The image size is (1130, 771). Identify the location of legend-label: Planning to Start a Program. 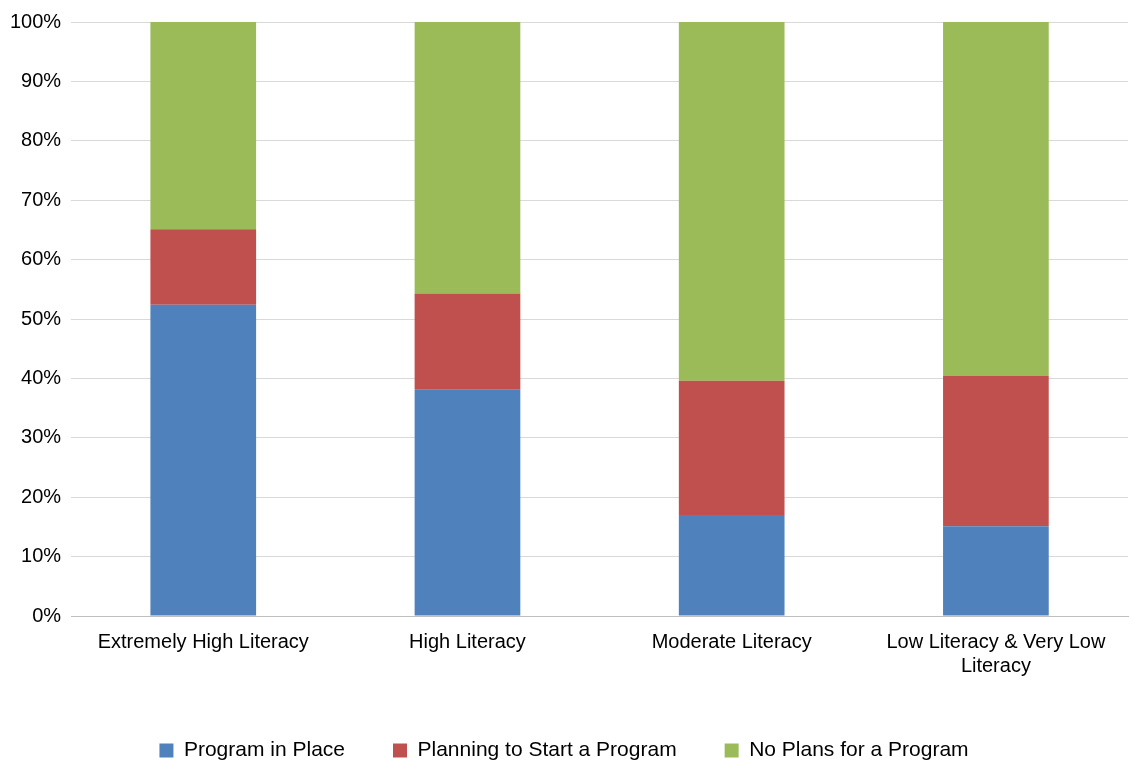
(547, 749).